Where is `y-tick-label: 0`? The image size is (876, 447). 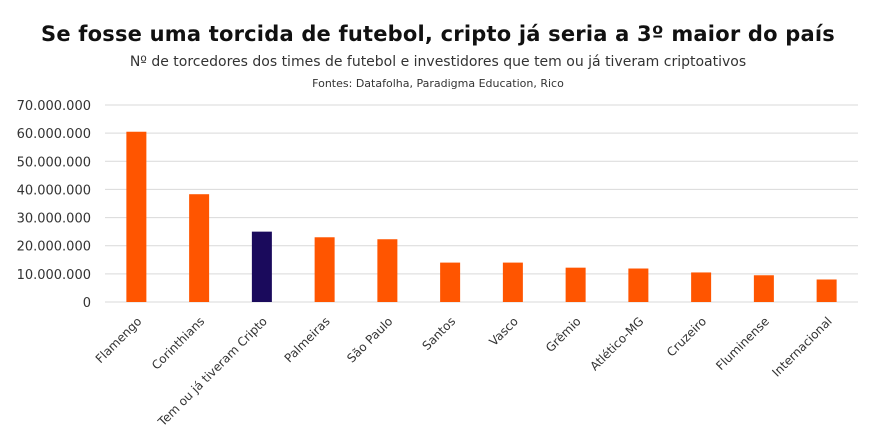
y-tick-label: 0 is located at coordinates (87, 303).